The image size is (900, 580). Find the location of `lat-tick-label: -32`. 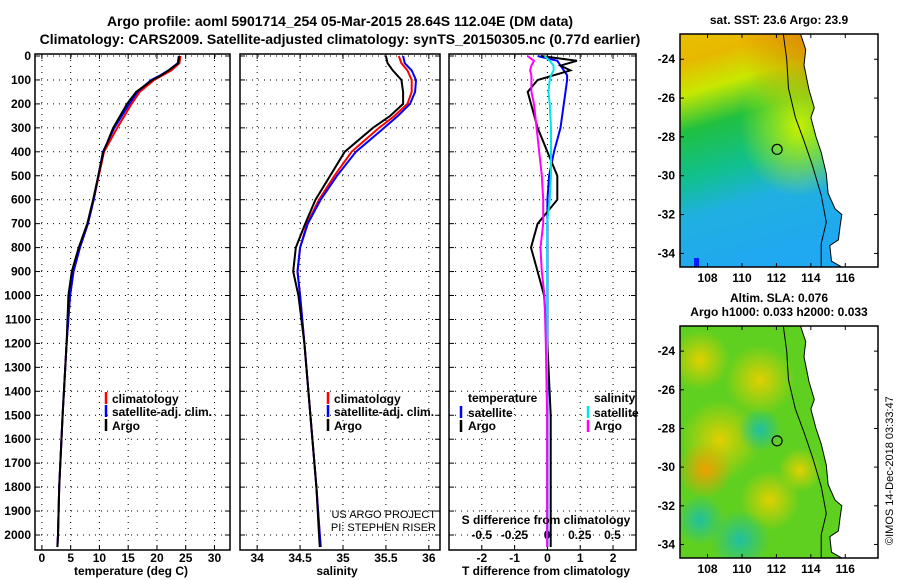

lat-tick-label: -32 is located at coordinates (667, 506).